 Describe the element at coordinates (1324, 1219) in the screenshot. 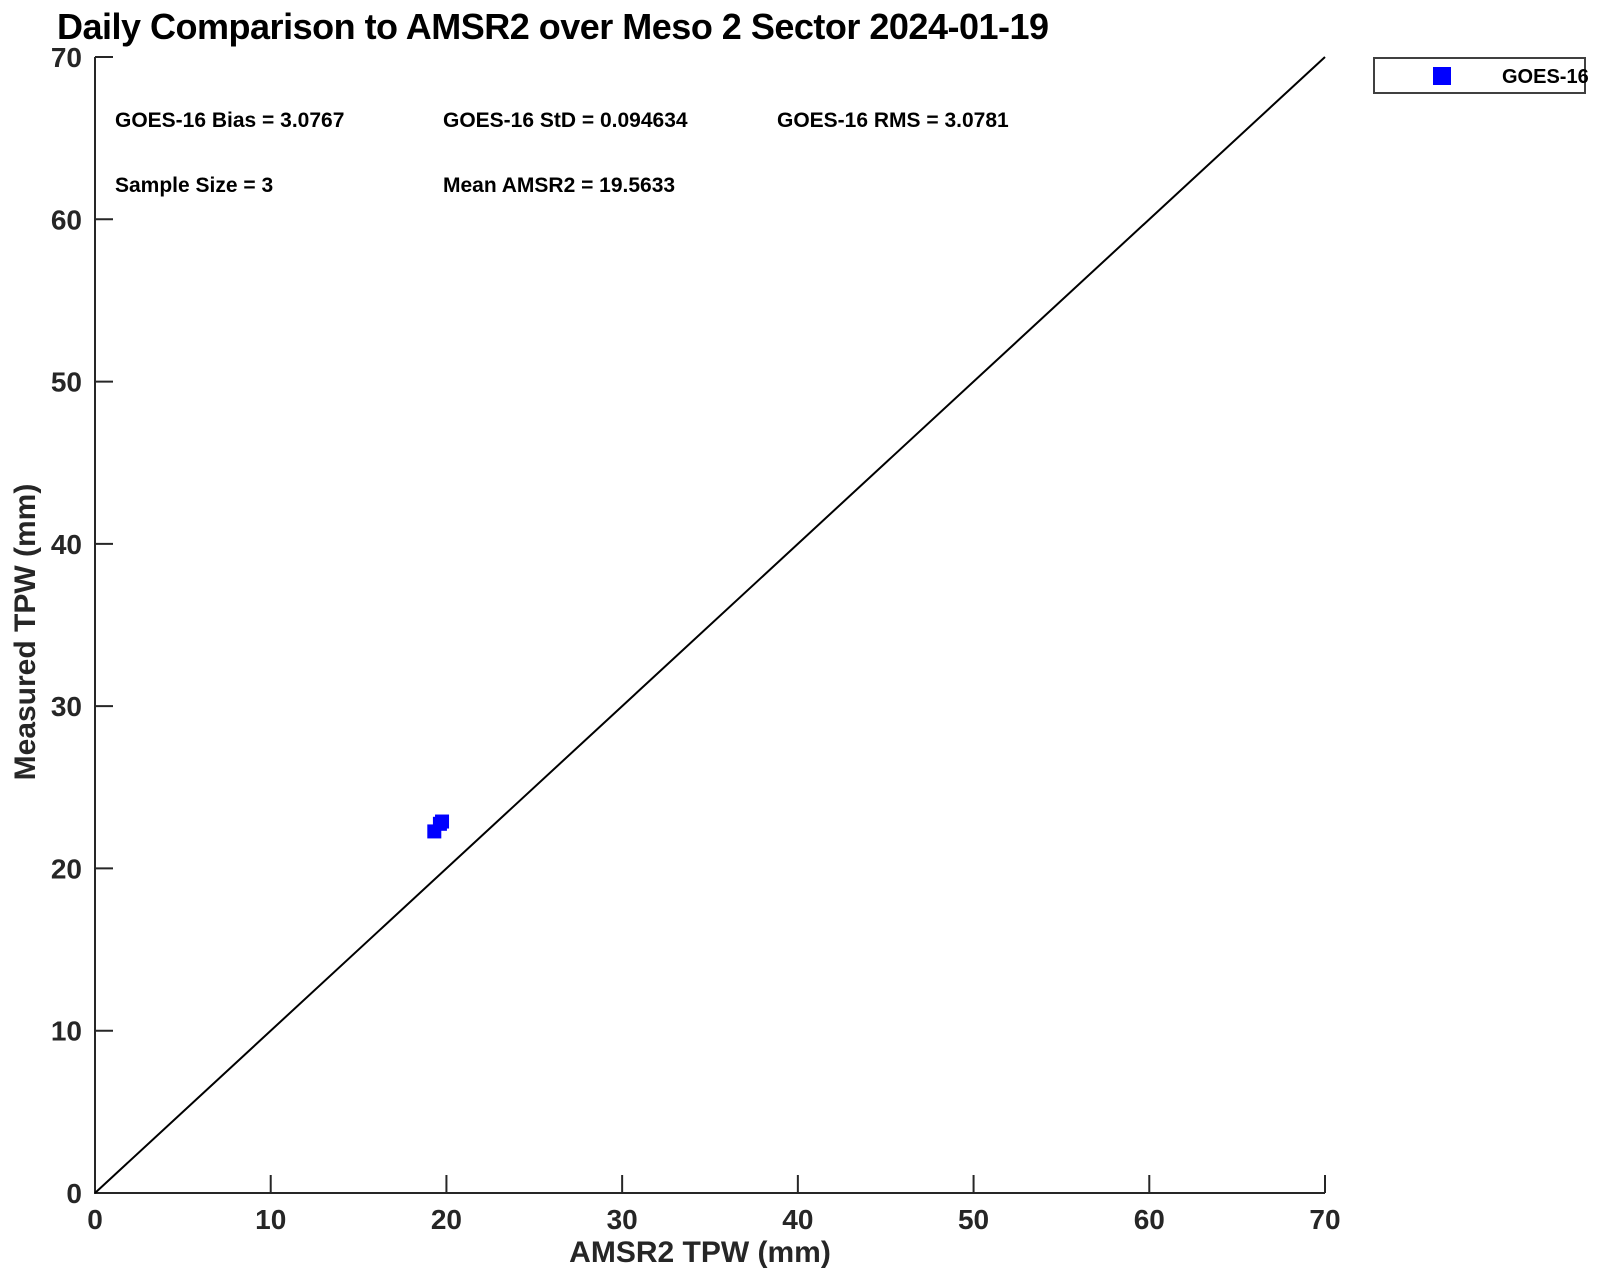

I see `x-tick-label: 70` at that location.